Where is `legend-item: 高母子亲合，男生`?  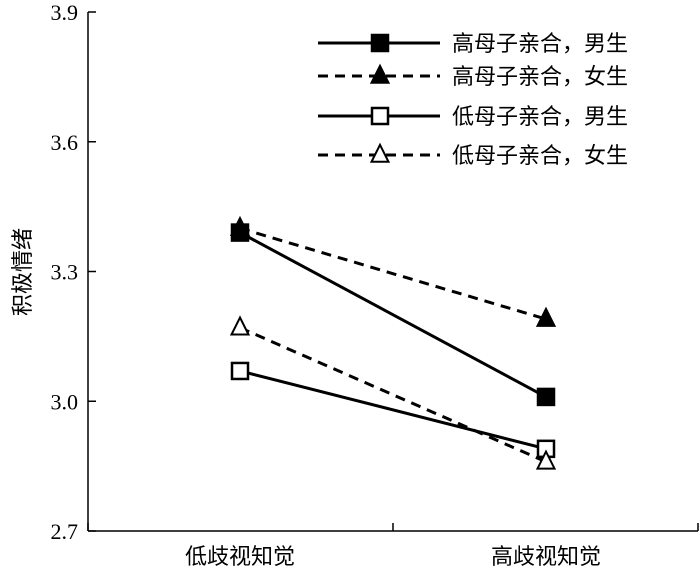
legend-item: 高母子亲合，男生 is located at coordinates (473, 44).